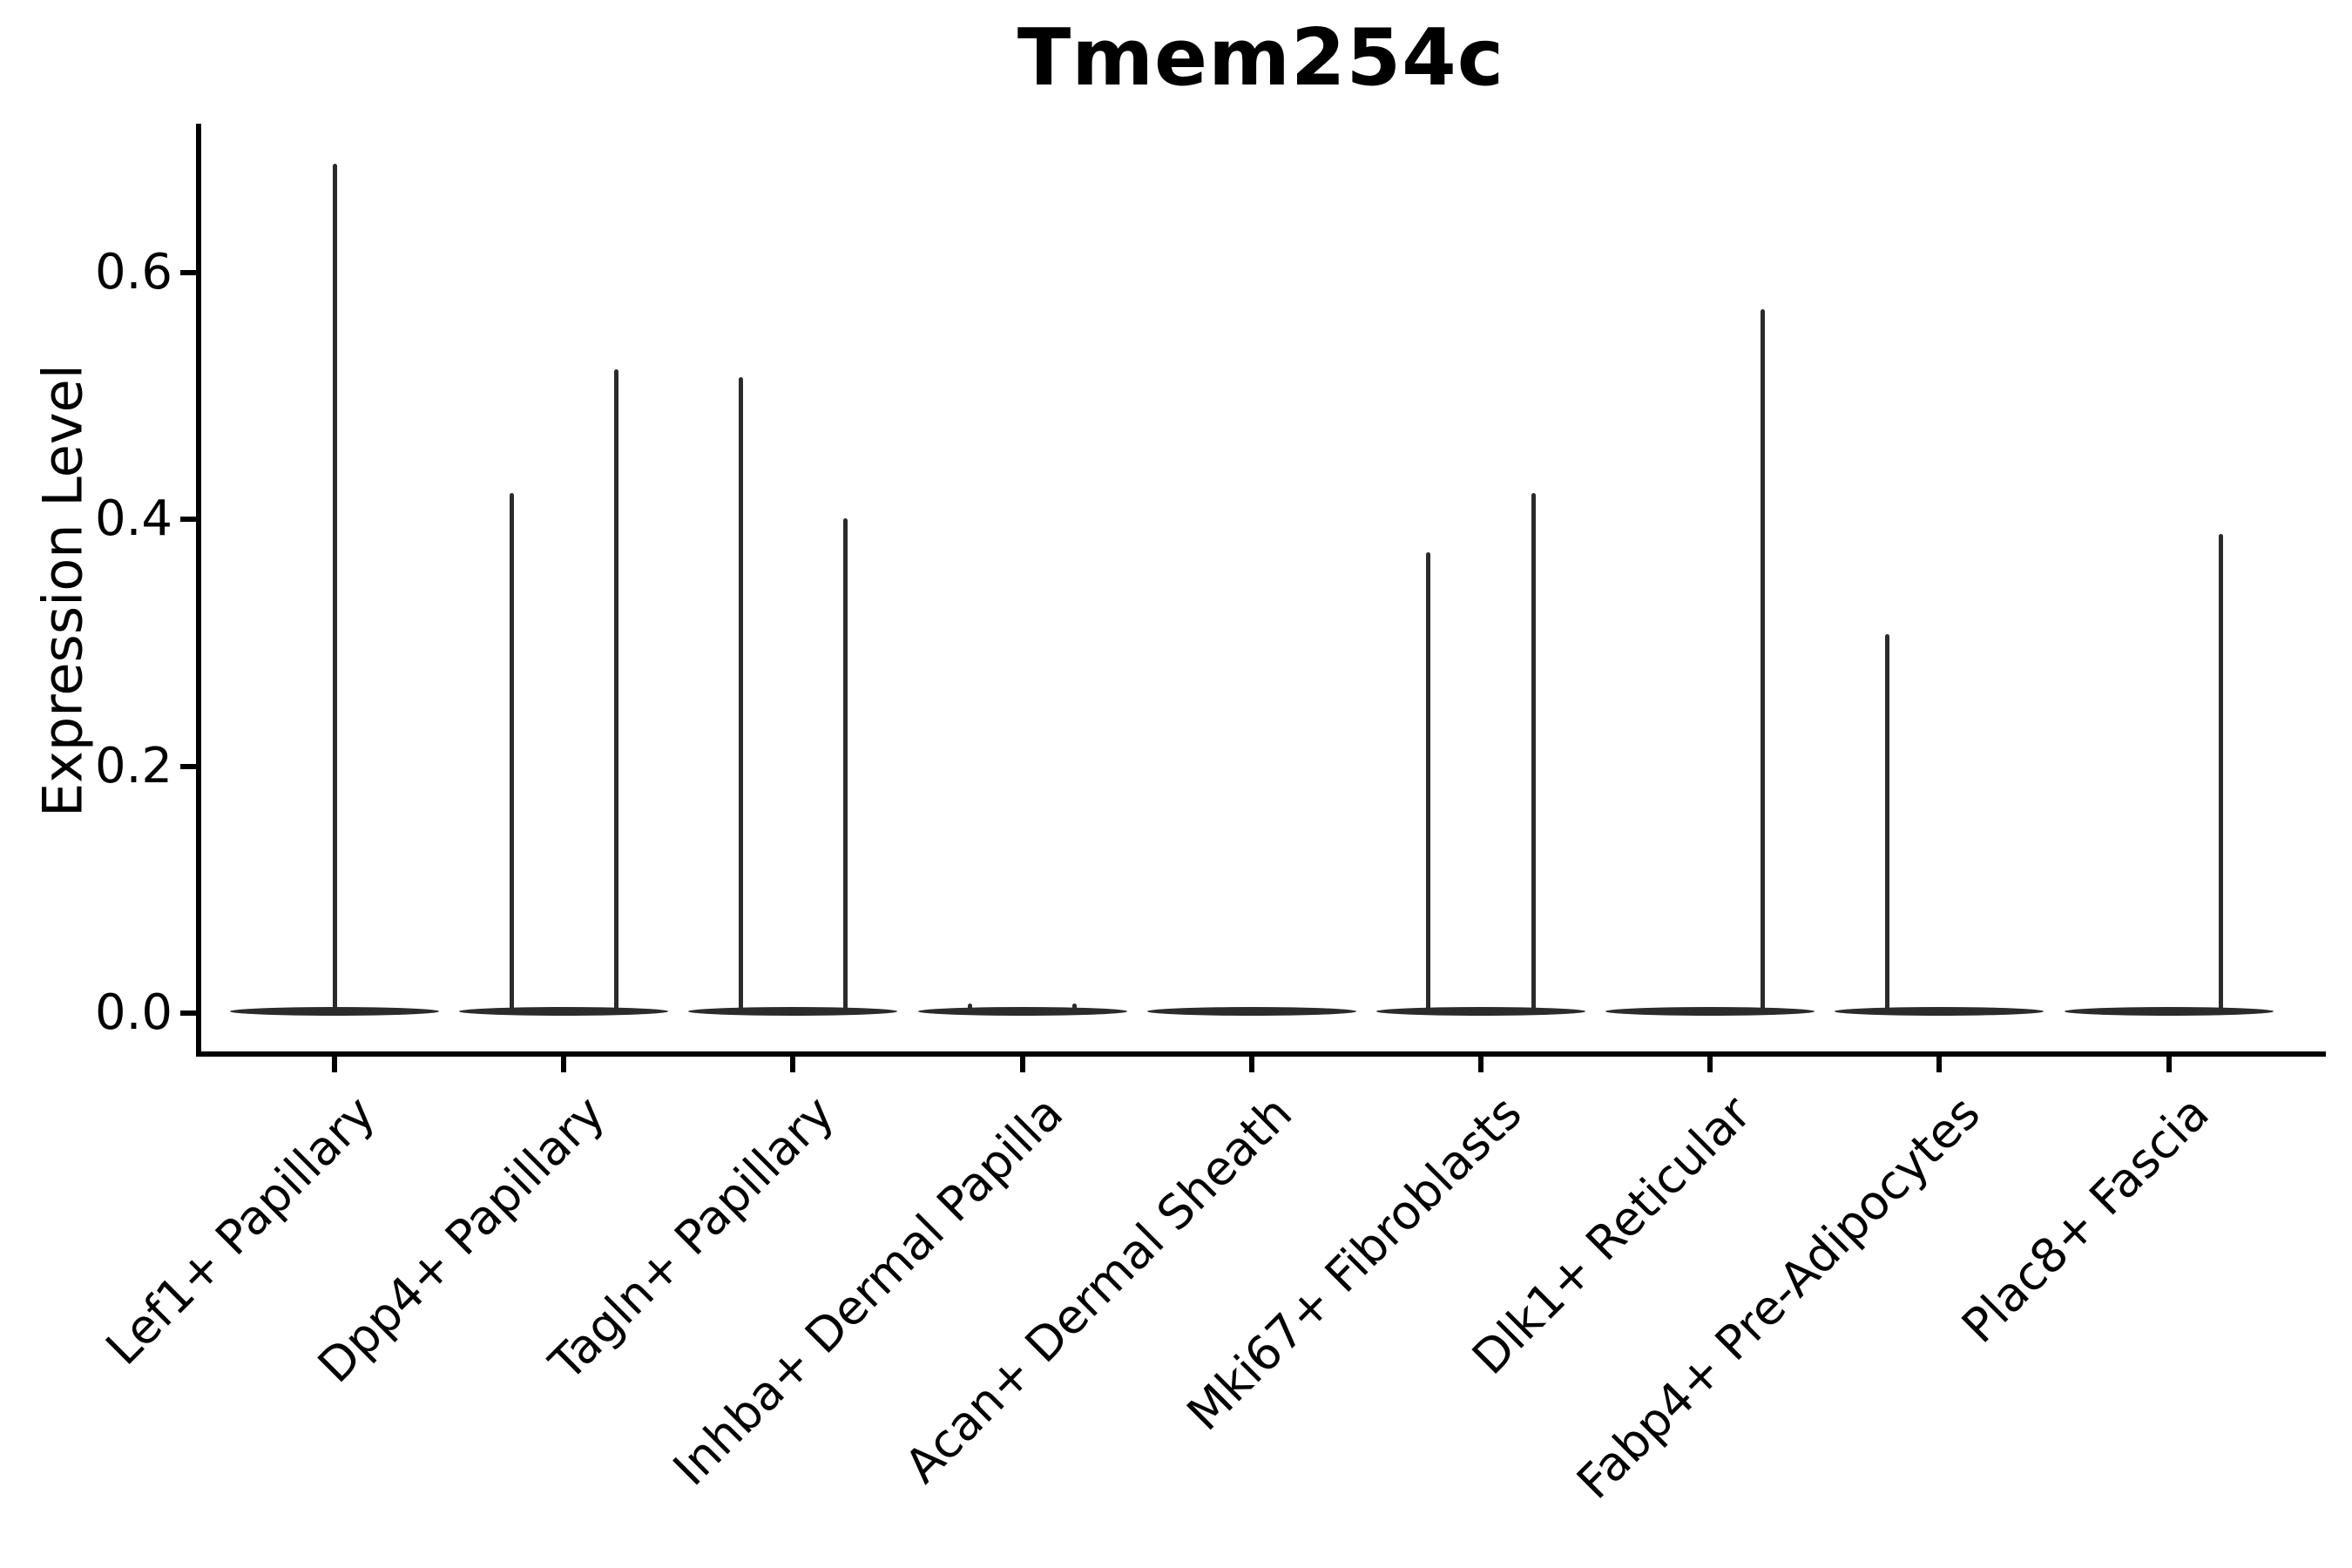 This screenshot has width=2352, height=1568. I want to click on x-tick-label: Acan+ Dermal Sheath, so click(1098, 1290).